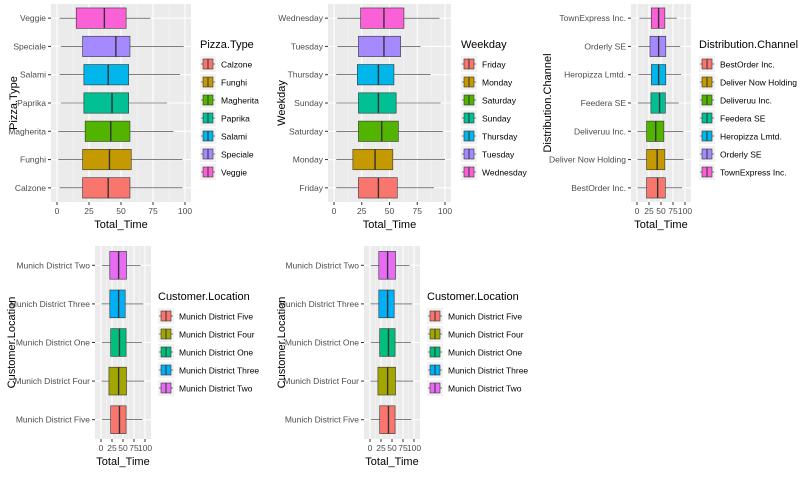 This screenshot has width=806, height=477. I want to click on legend-entry: Munich District One, so click(216, 353).